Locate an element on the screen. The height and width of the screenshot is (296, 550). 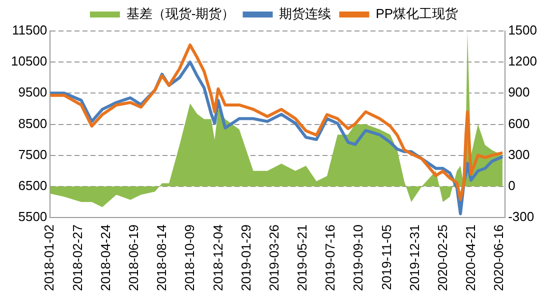
x-tick-label: 2019-11-05 is located at coordinates (386, 257).